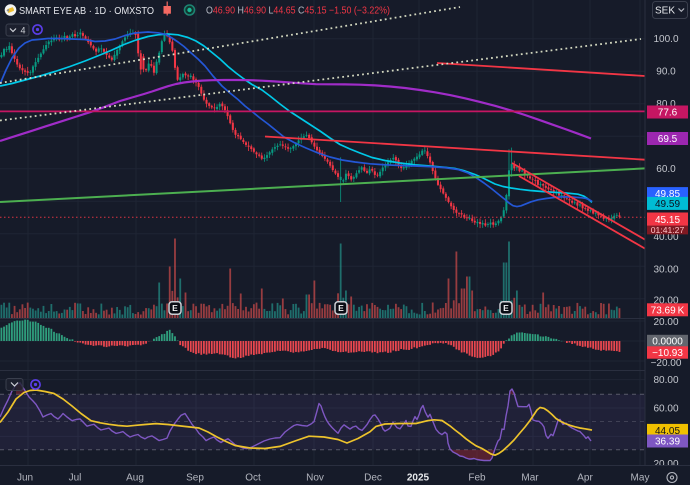 The height and width of the screenshot is (485, 690). What do you see at coordinates (667, 342) in the screenshot?
I see `svg-text: 0.0000` at bounding box center [667, 342].